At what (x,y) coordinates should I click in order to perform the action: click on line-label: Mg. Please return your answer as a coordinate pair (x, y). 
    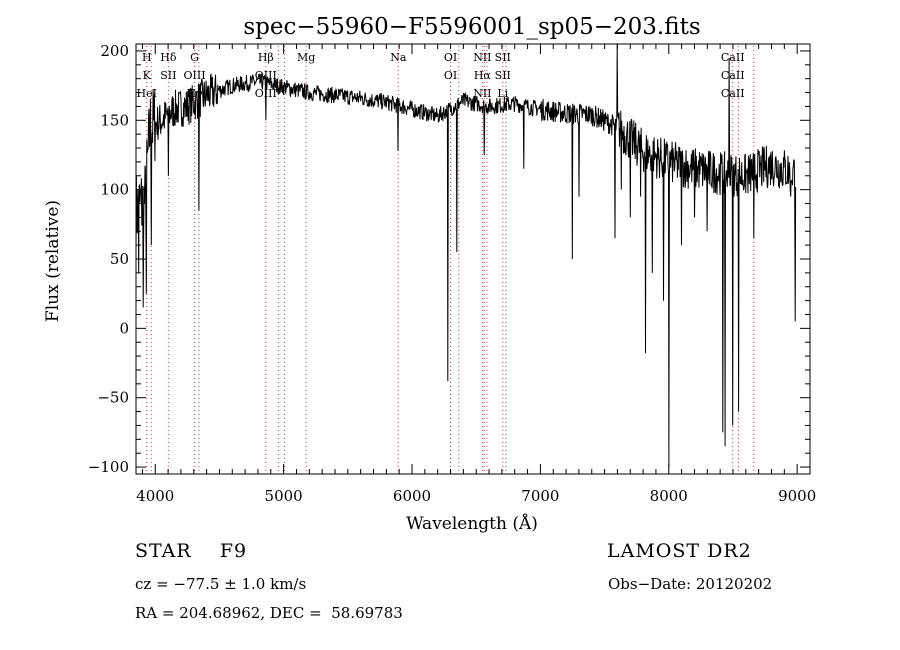
    Looking at the image, I should click on (306, 57).